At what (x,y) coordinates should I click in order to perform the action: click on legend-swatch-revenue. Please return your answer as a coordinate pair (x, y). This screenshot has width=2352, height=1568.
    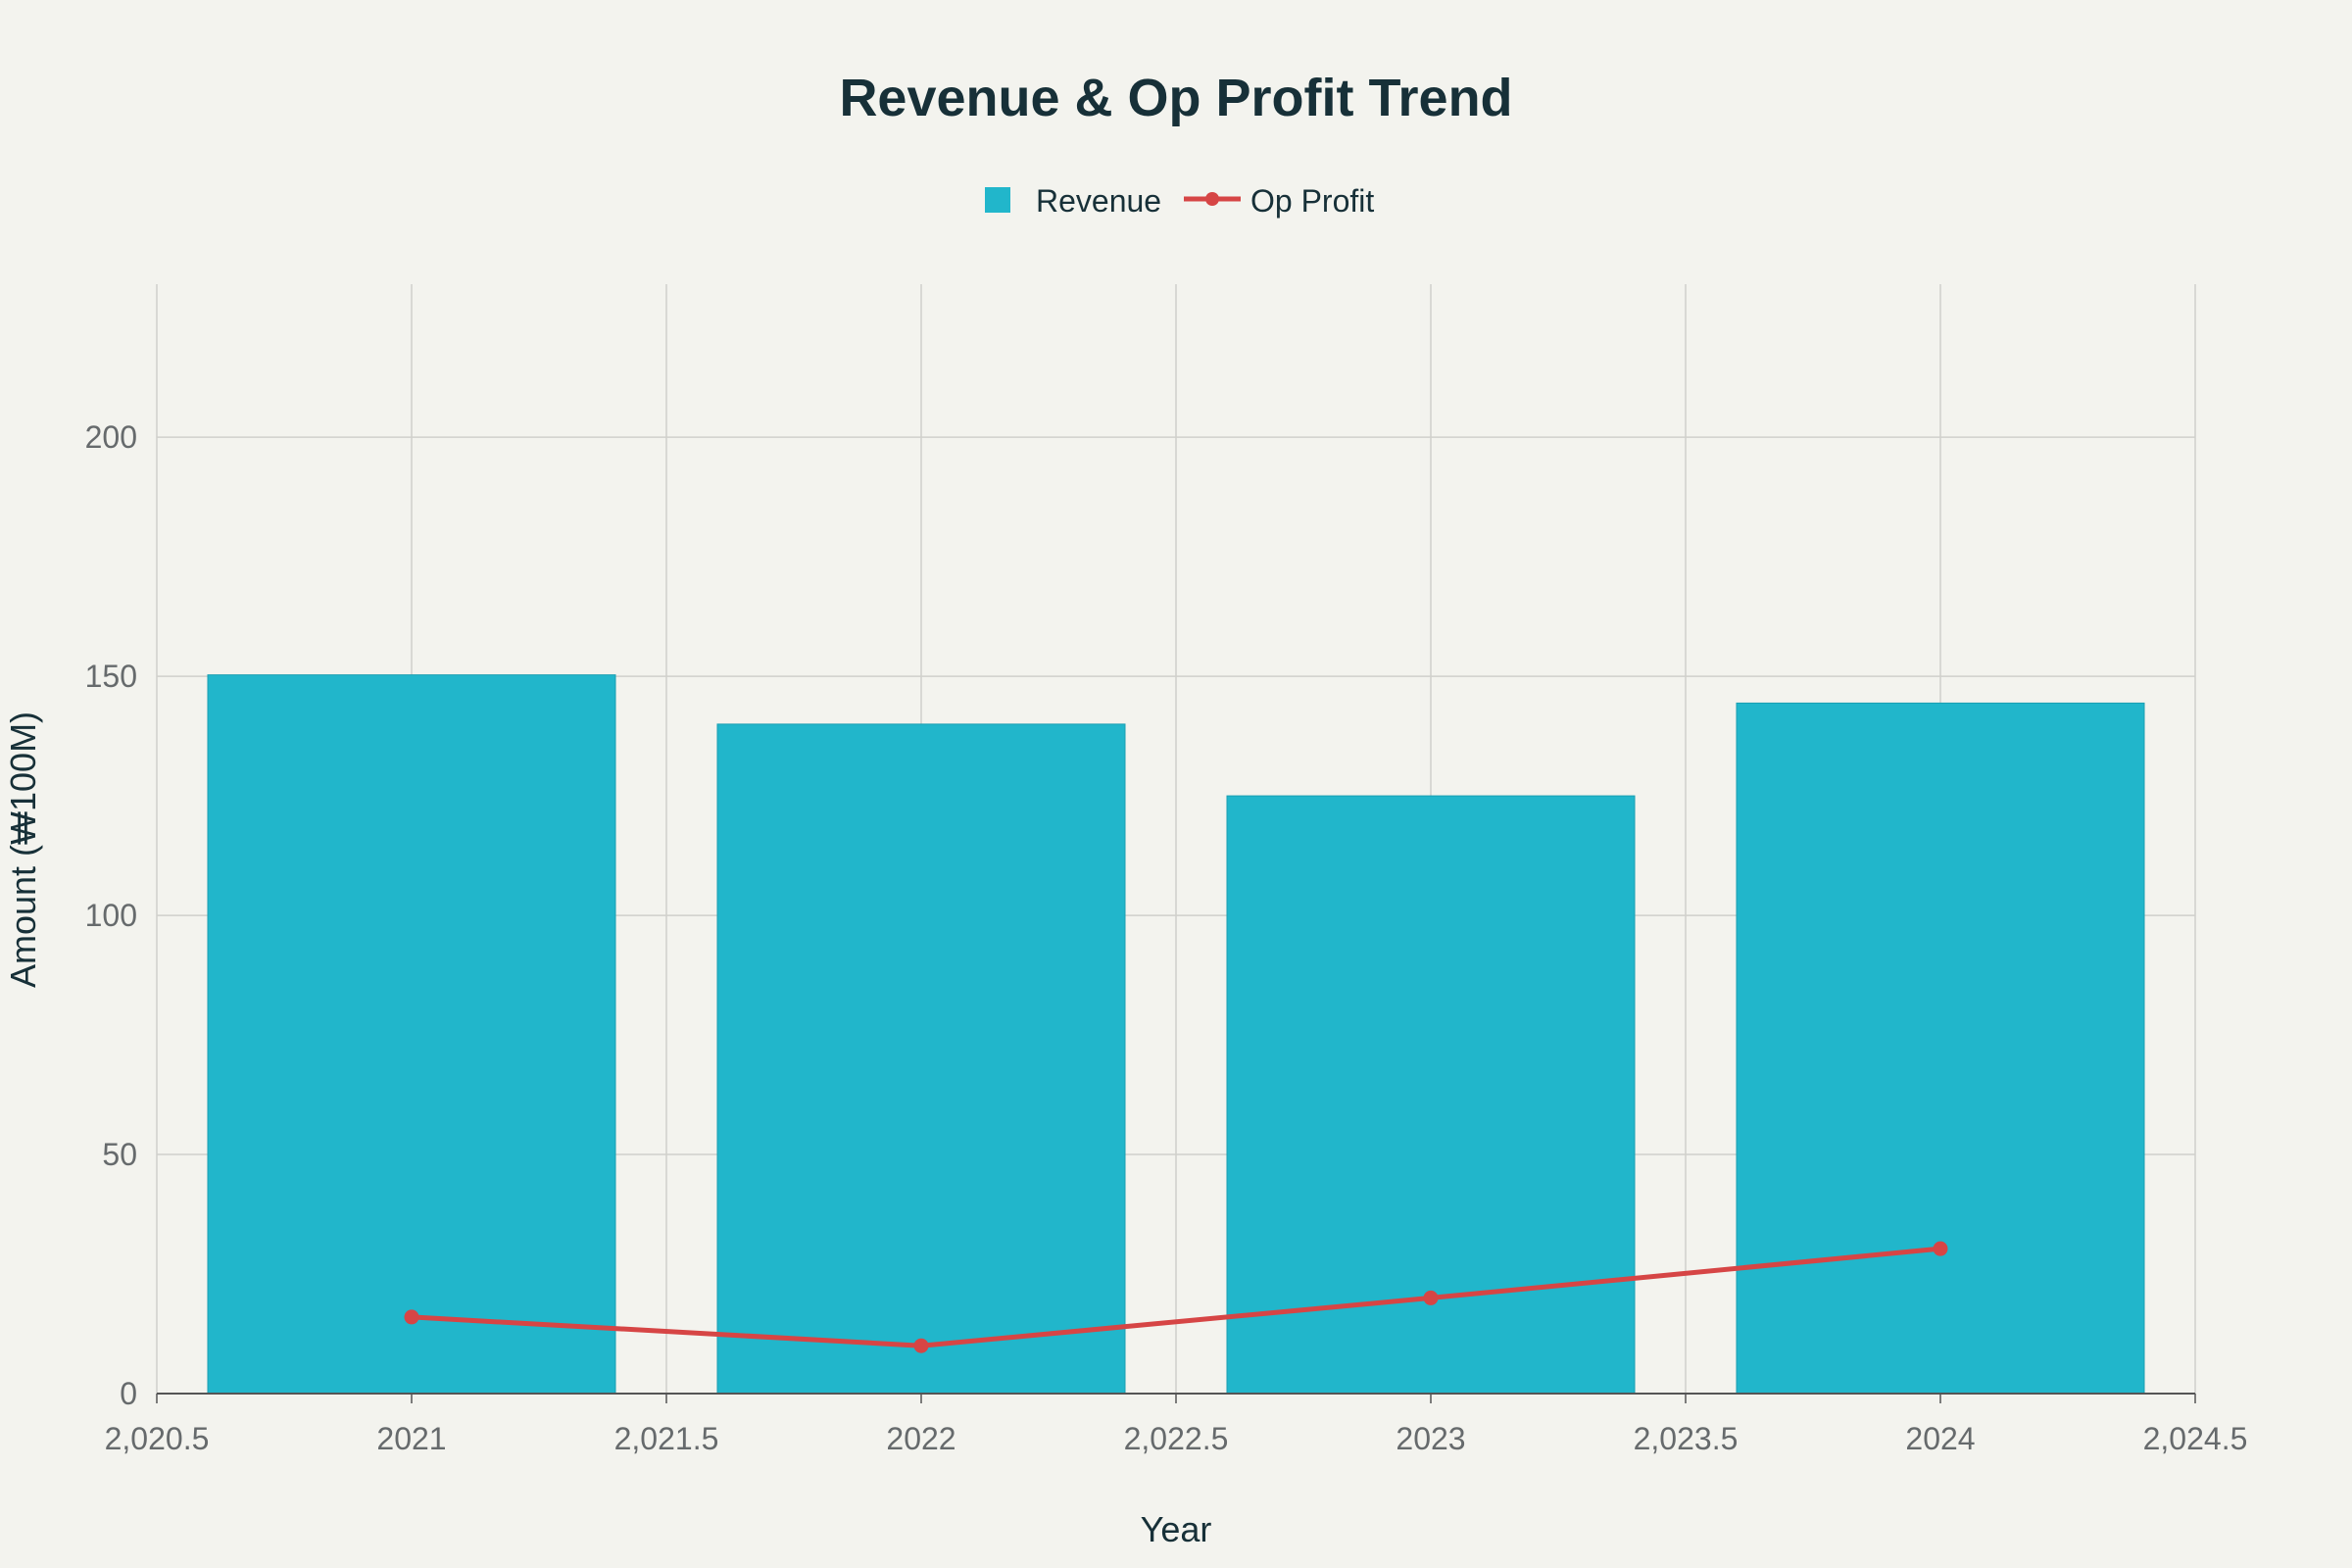
    Looking at the image, I should click on (997, 200).